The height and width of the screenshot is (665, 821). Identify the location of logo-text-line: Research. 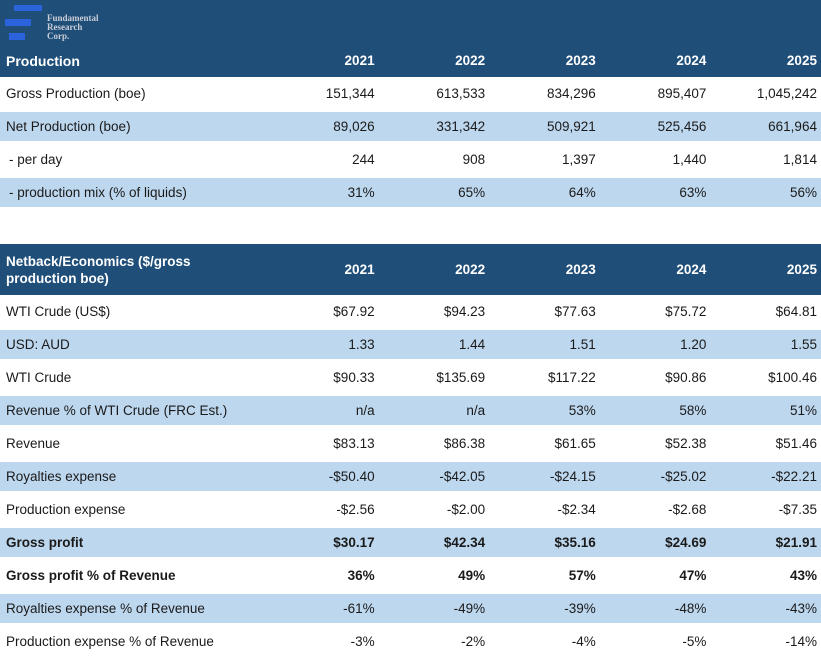
(65, 27).